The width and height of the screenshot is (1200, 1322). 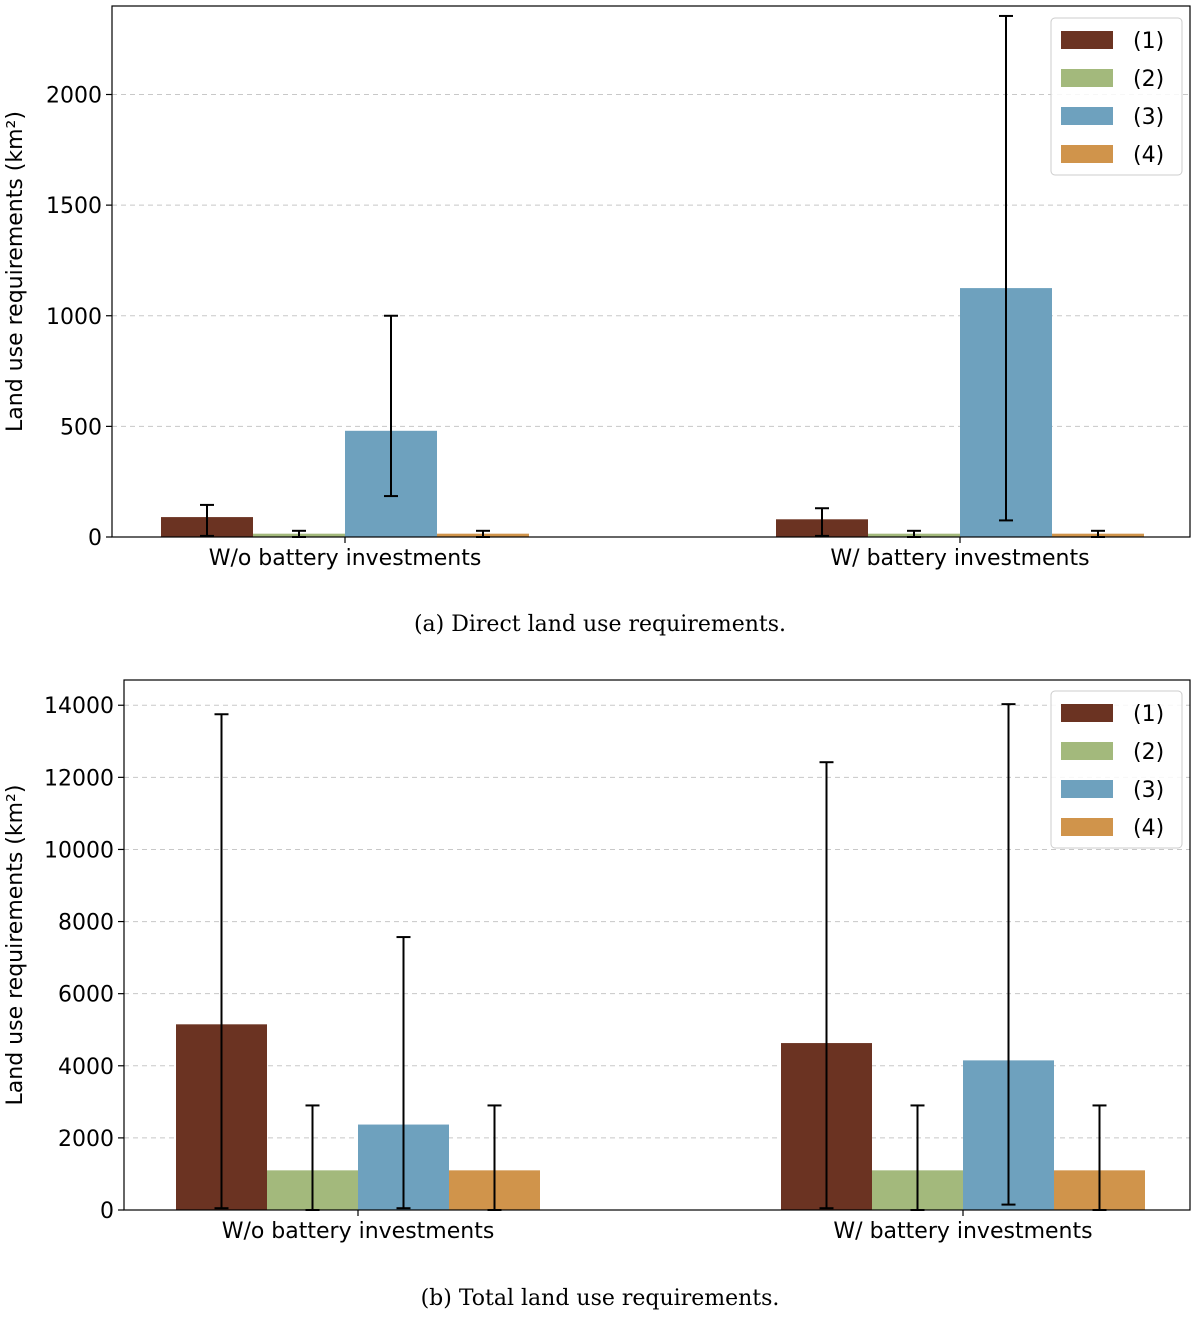 I want to click on caption-a: (a) Direct land use requirements., so click(x=600, y=624).